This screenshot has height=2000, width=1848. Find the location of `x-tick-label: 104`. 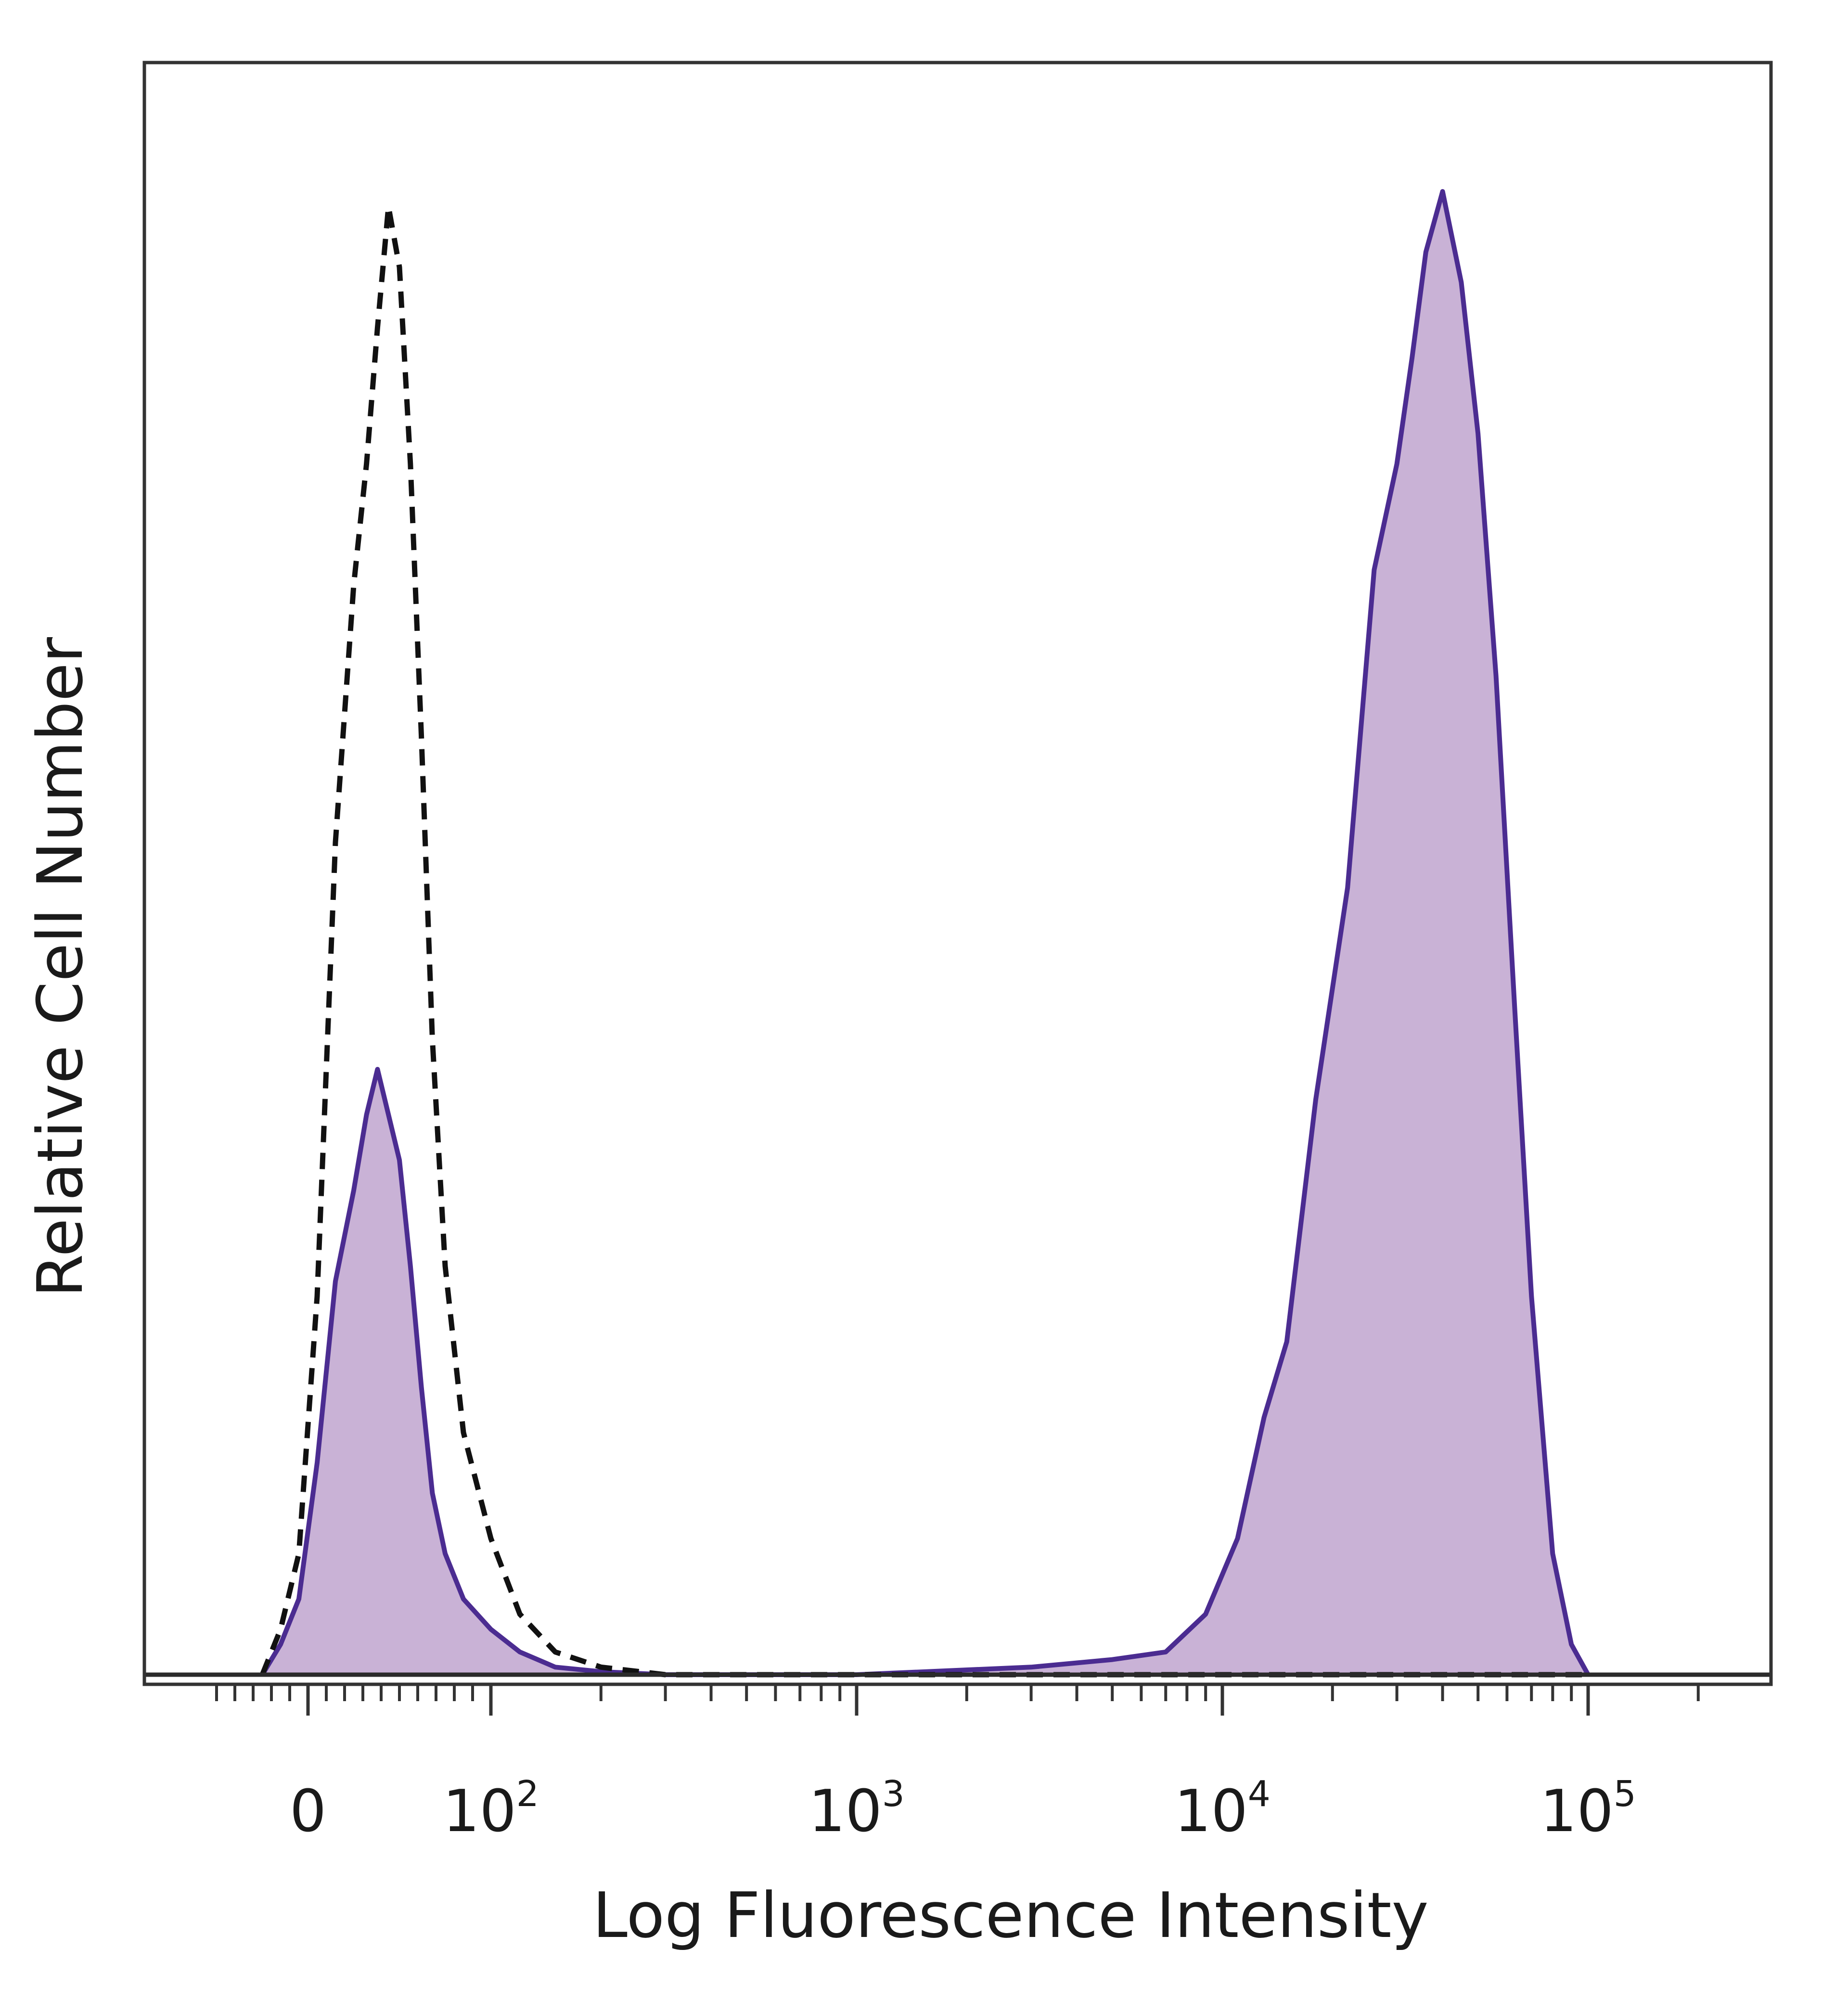

x-tick-label: 104 is located at coordinates (1222, 1809).